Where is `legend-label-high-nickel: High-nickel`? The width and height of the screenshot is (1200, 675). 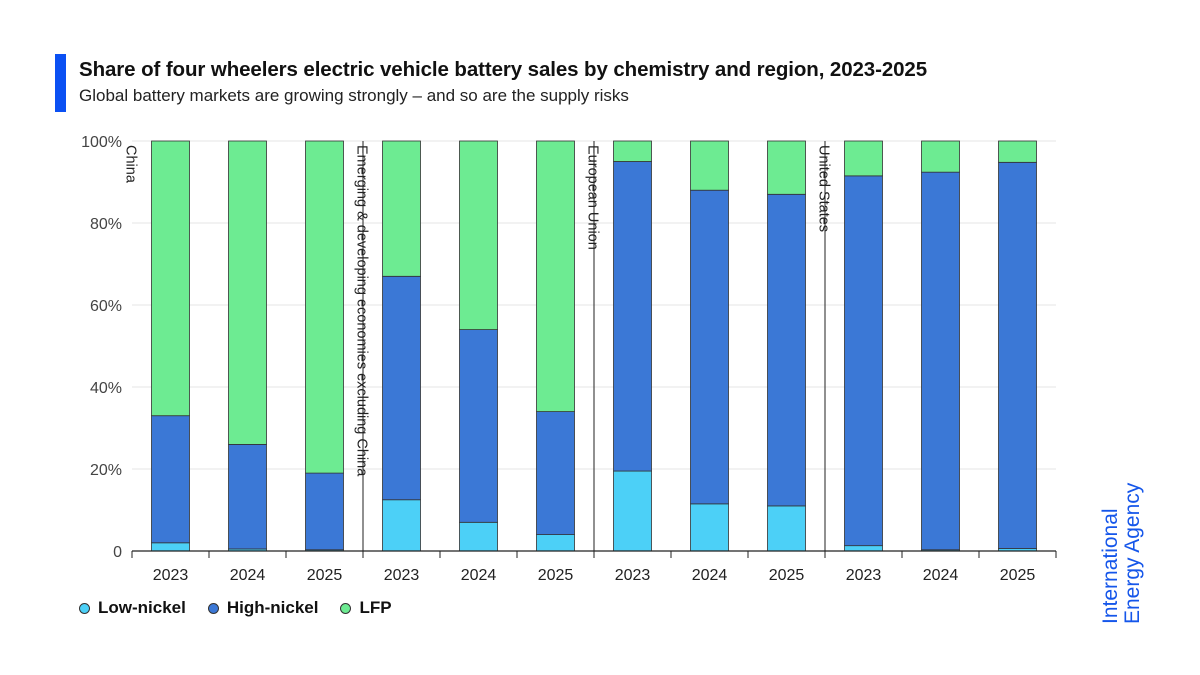
legend-label-high-nickel: High-nickel is located at coordinates (272, 607).